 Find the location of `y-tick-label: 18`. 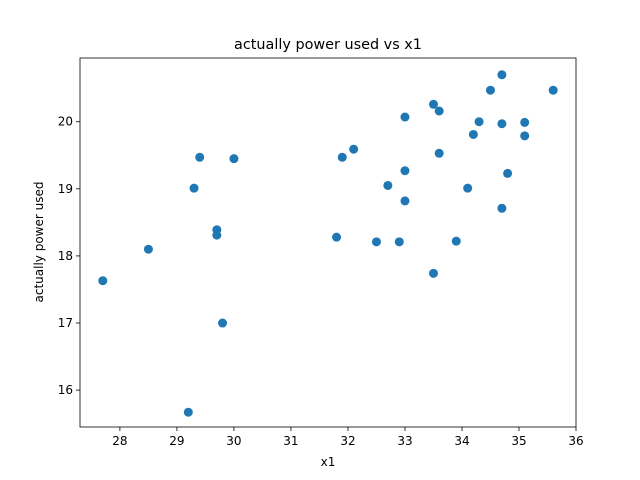

y-tick-label: 18 is located at coordinates (65, 256).